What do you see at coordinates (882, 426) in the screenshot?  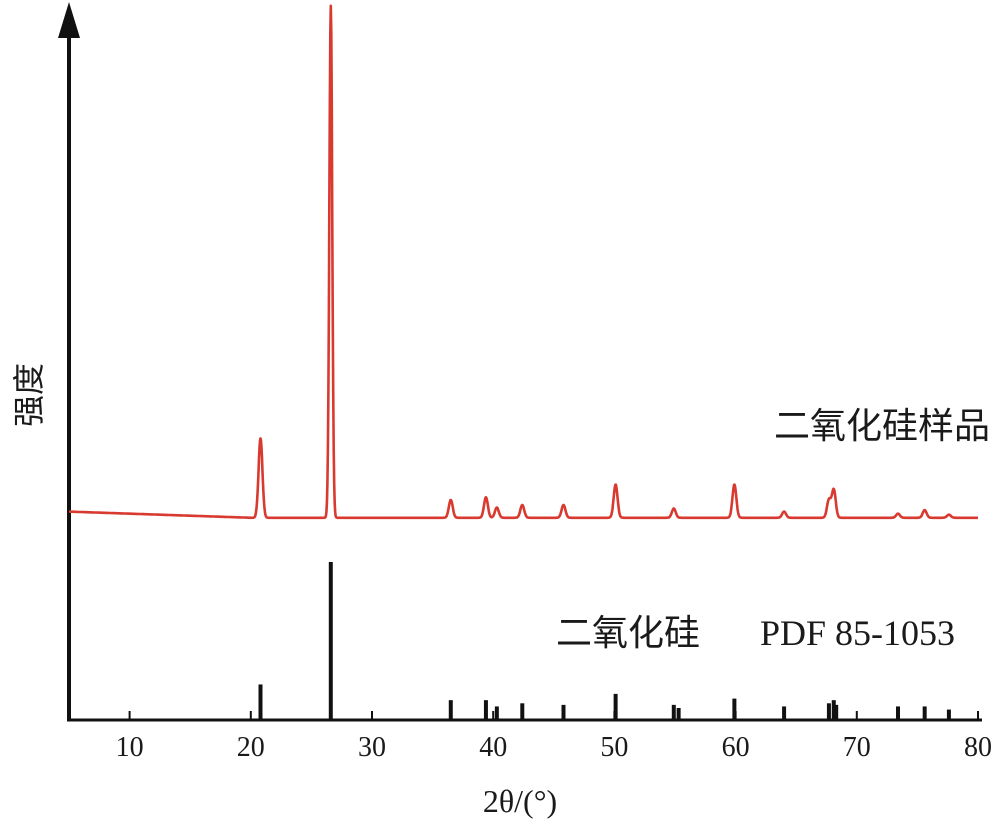 I see `sample-series-label: 二氧化硅样品` at bounding box center [882, 426].